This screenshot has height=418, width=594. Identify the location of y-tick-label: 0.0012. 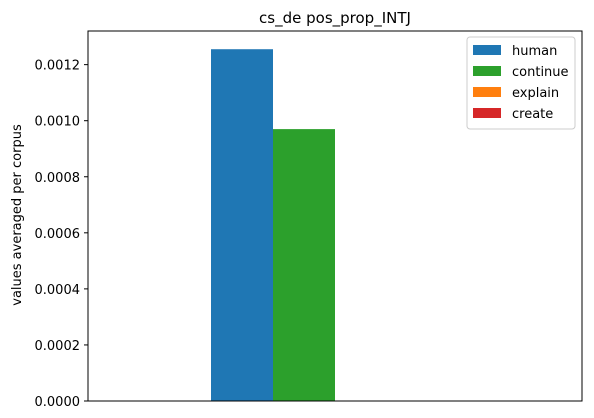
(58, 66).